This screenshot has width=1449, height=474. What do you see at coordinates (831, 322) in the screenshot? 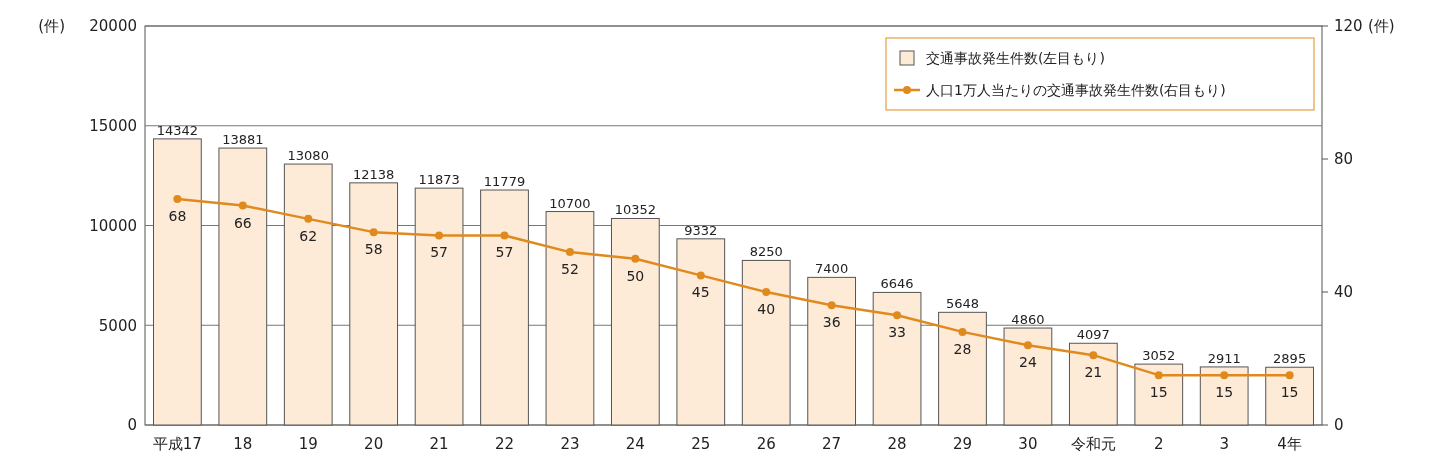
I see `data-label: 36` at bounding box center [831, 322].